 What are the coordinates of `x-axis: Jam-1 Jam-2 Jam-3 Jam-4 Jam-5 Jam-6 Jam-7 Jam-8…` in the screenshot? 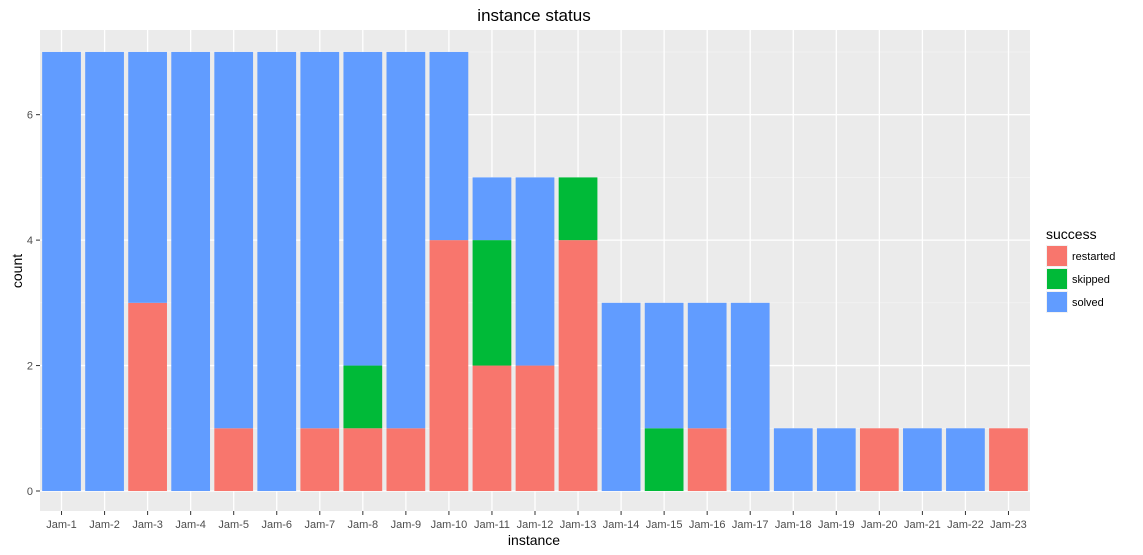 It's located at (536, 521).